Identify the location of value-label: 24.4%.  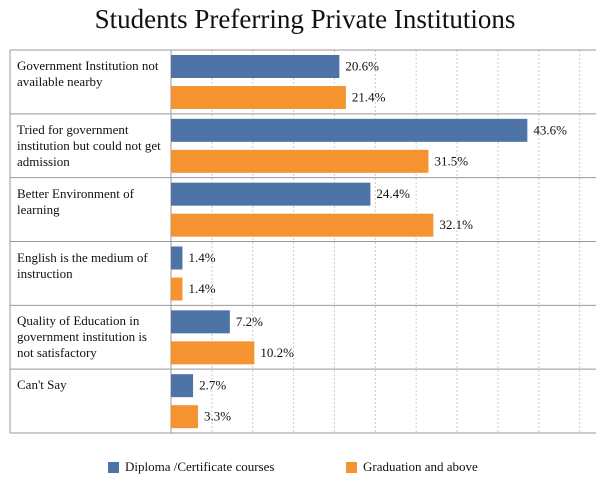
(393, 193).